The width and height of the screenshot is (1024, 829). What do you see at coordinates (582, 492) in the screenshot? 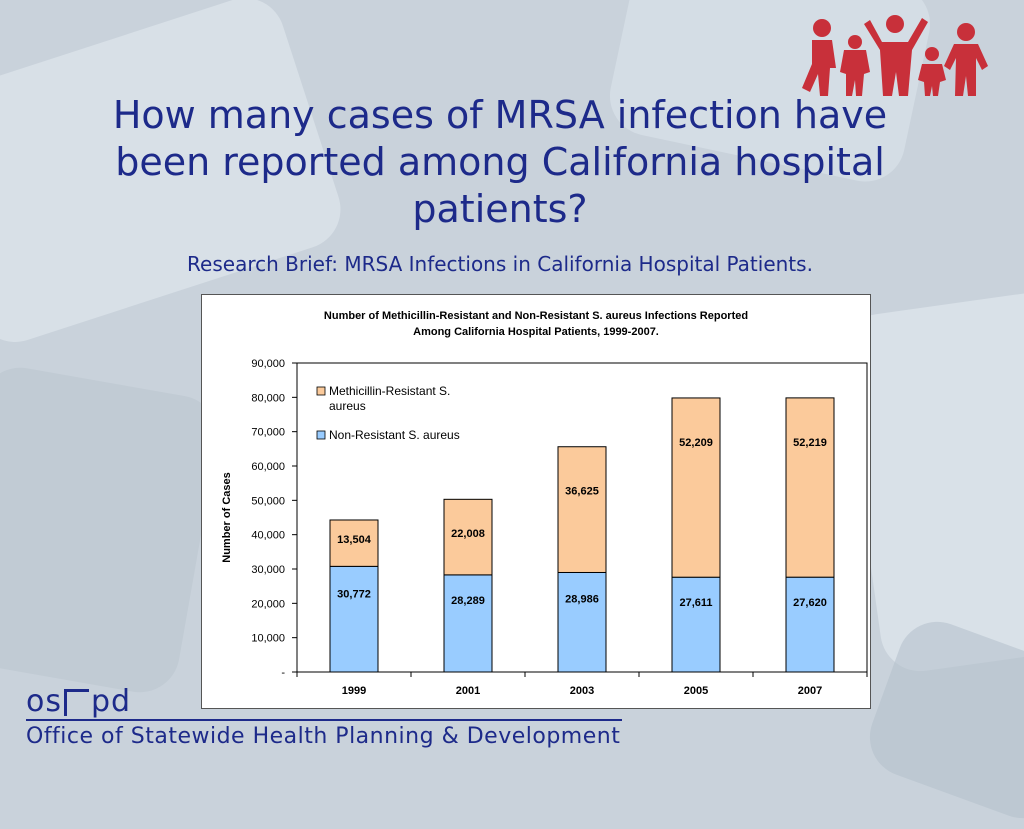
I see `data-label: 36,625` at bounding box center [582, 492].